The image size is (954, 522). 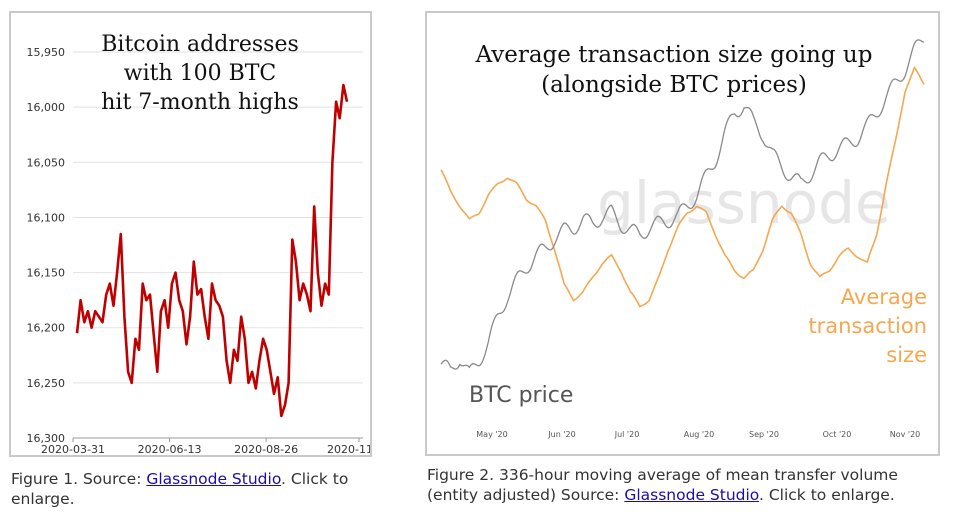 What do you see at coordinates (200, 44) in the screenshot?
I see `figure1-title-line: Bitcoin addresses` at bounding box center [200, 44].